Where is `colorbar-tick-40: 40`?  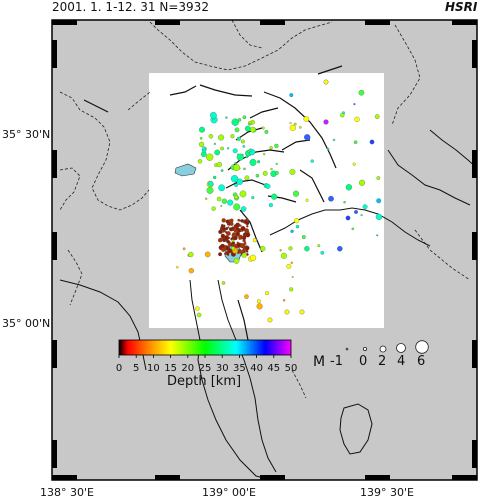
colorbar-tick-40: 40 is located at coordinates (256, 368).